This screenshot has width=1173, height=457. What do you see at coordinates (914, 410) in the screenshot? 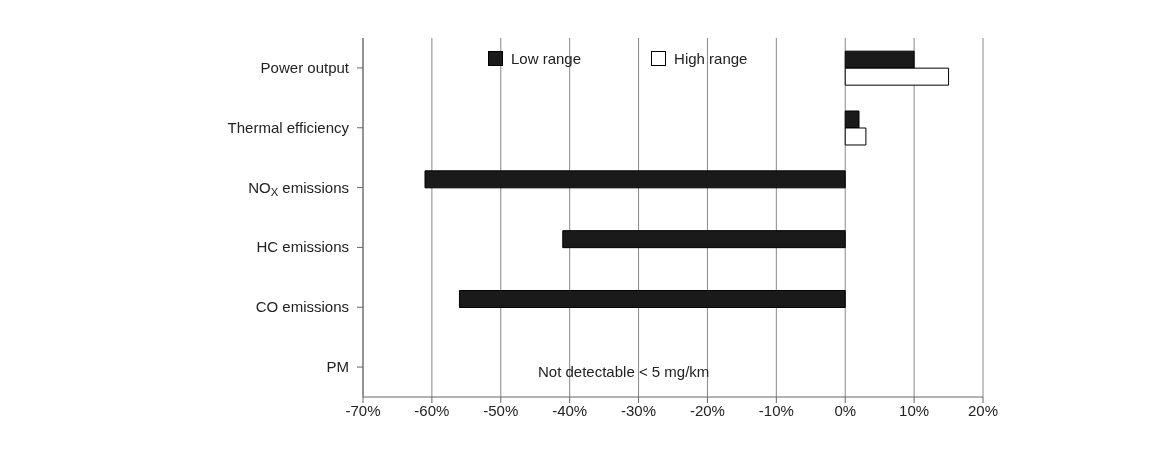
I see `x-tick-label: 10%` at bounding box center [914, 410].